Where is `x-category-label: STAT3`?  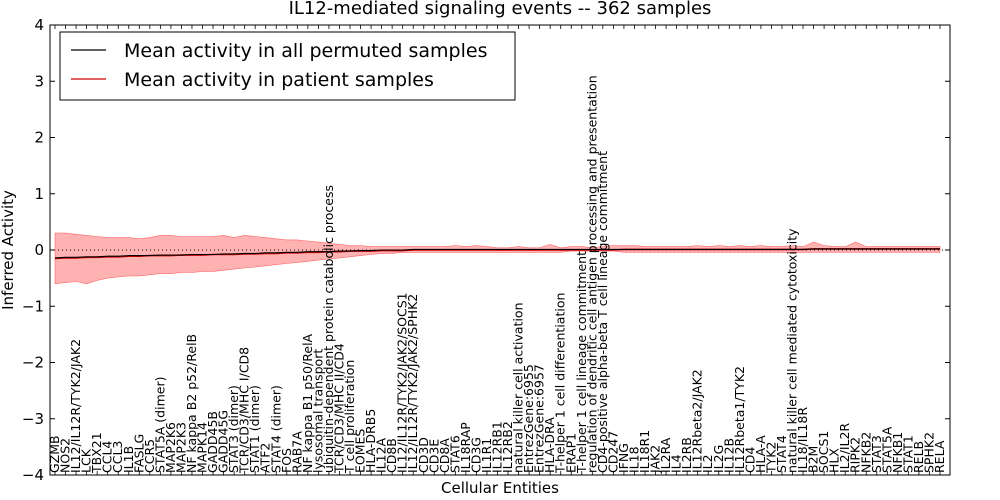
x-category-label: STAT3 is located at coordinates (876, 454).